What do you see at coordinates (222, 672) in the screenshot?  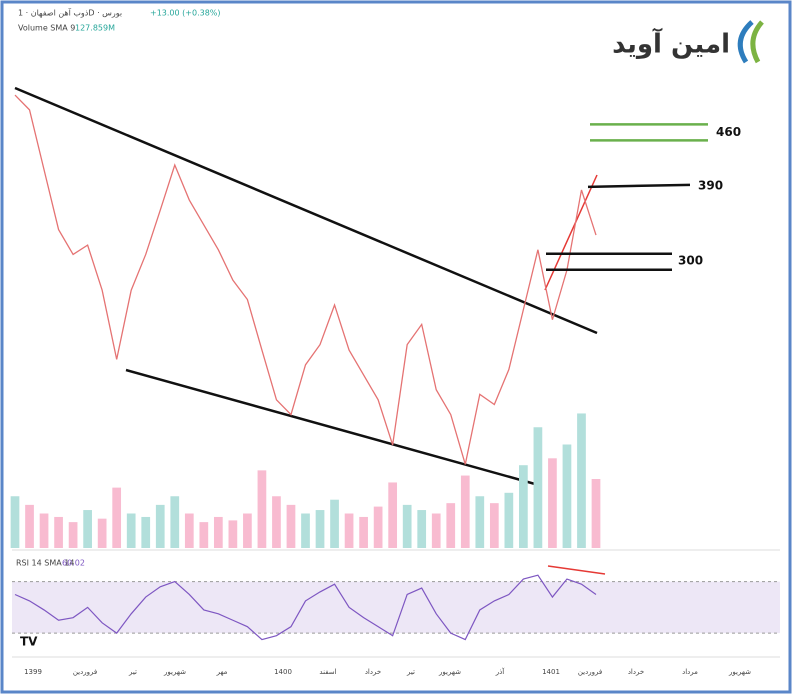 I see `x-tick-label: مهر` at bounding box center [222, 672].